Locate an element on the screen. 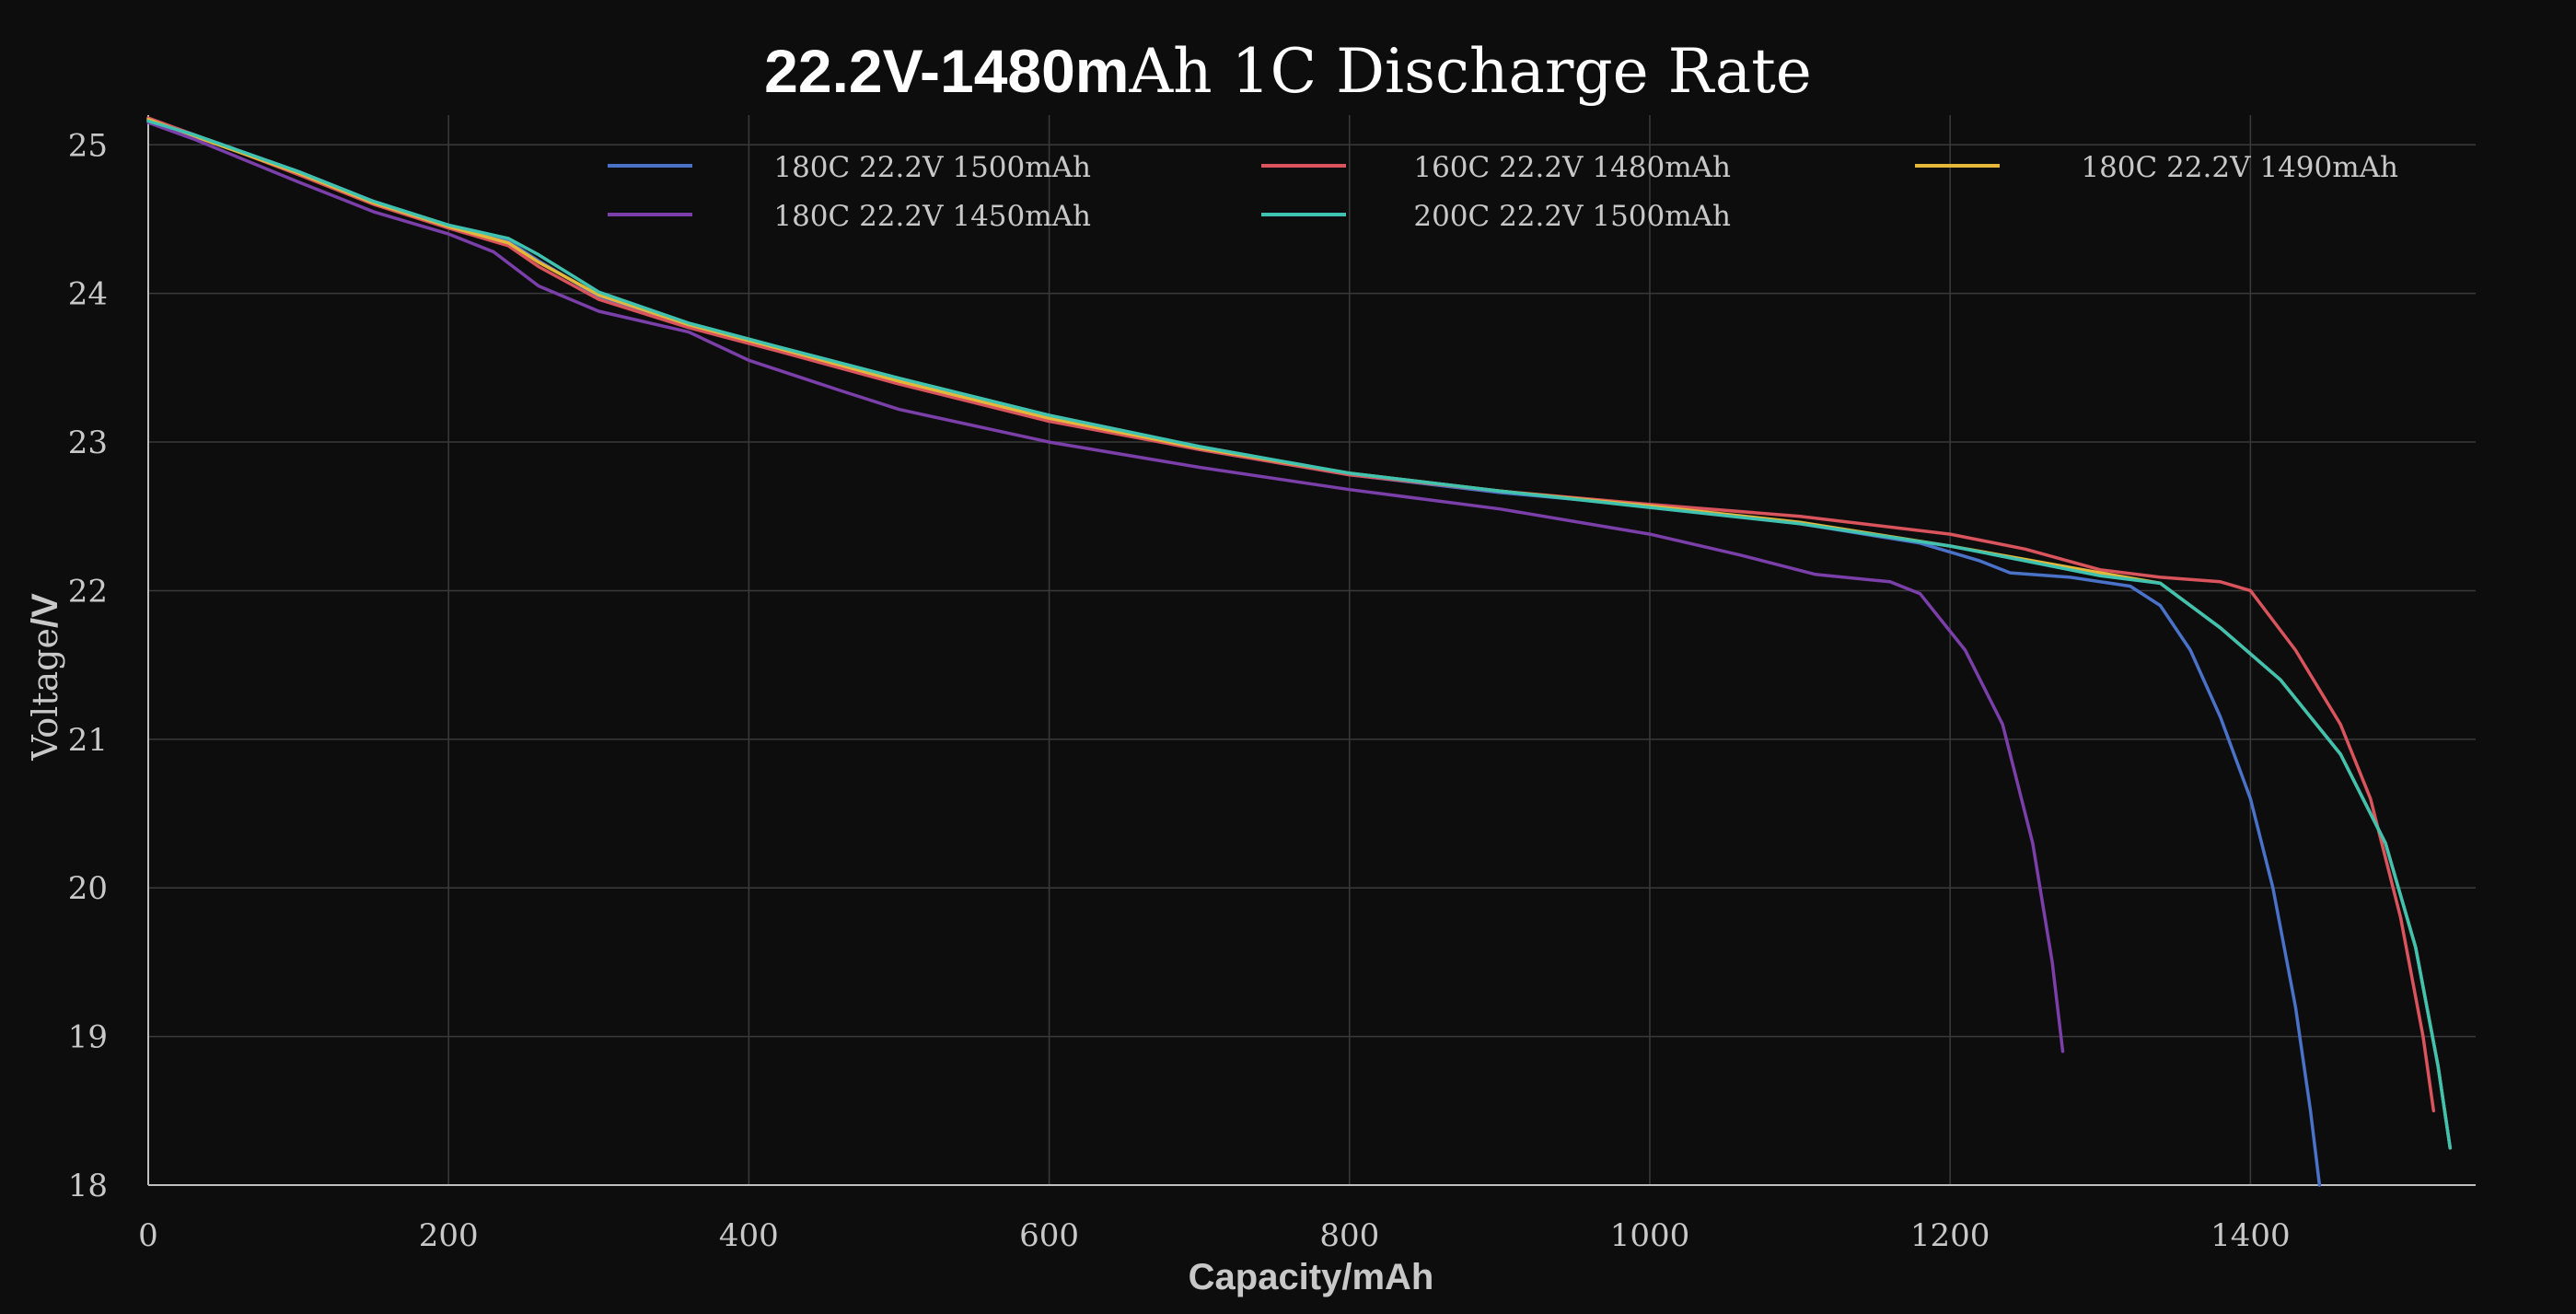  x-tick-label: 800 is located at coordinates (1349, 1235).